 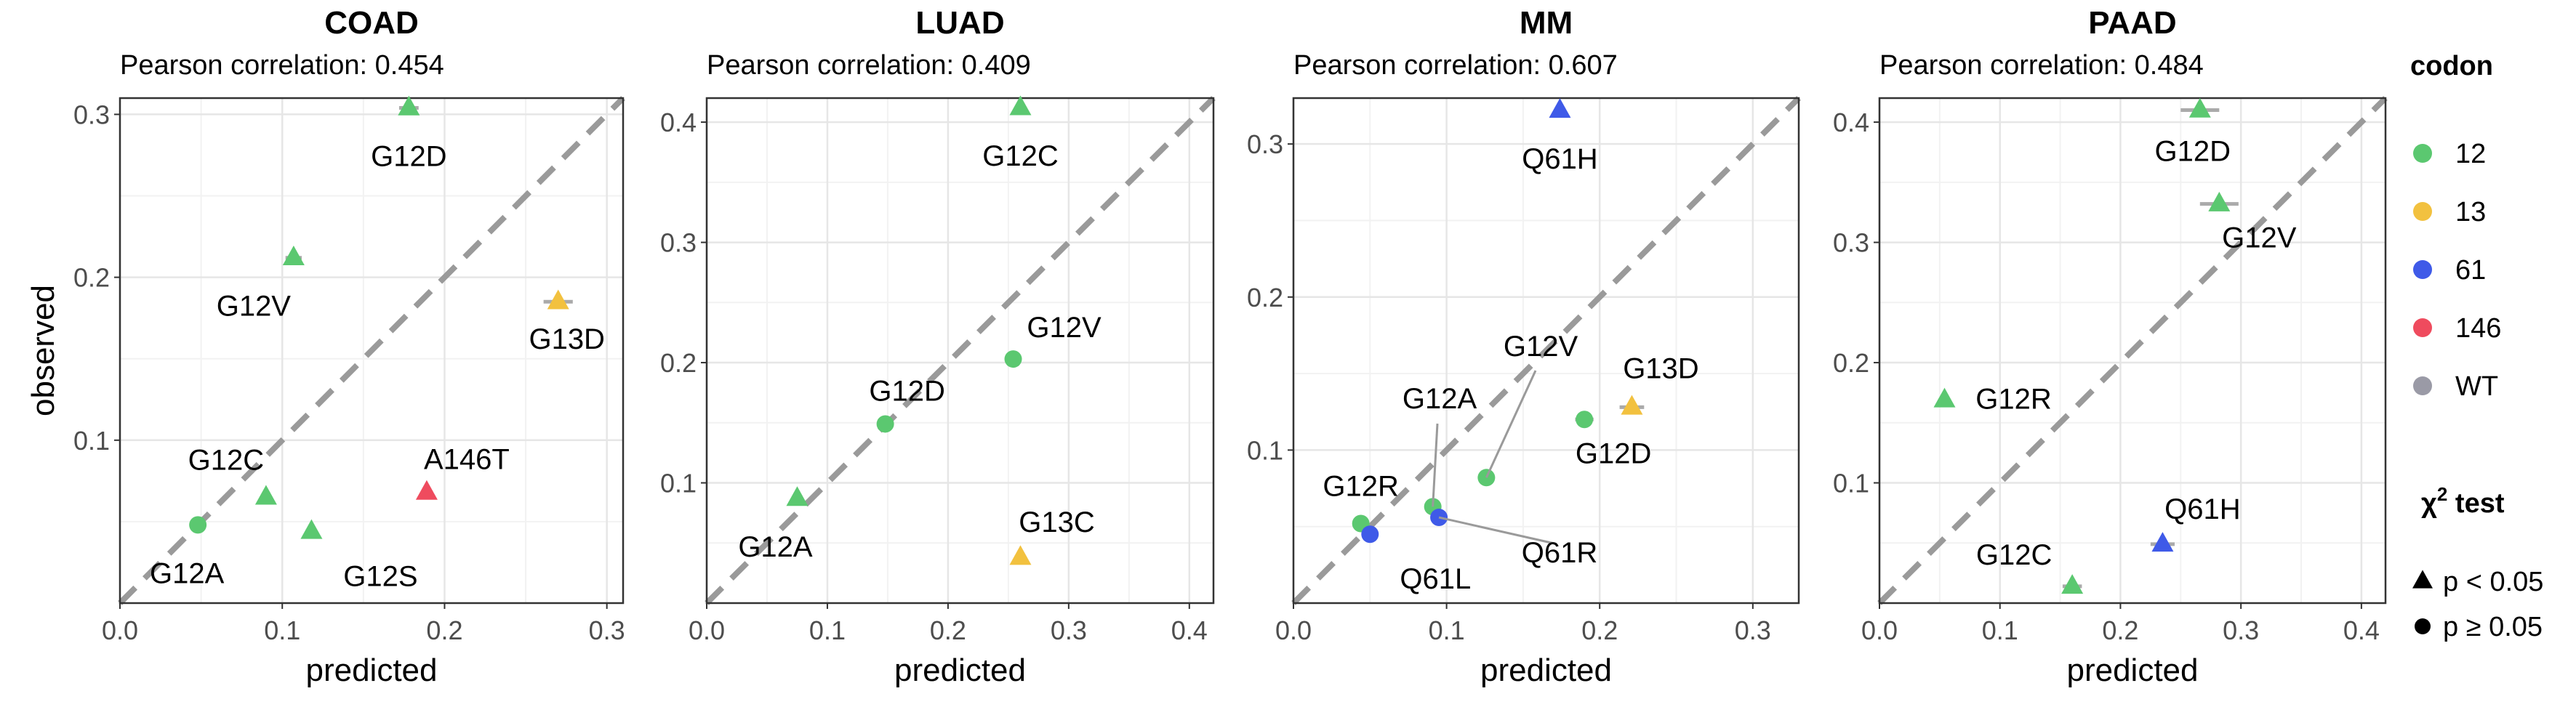 I want to click on y-tick-label: 0.4, so click(x=1851, y=123).